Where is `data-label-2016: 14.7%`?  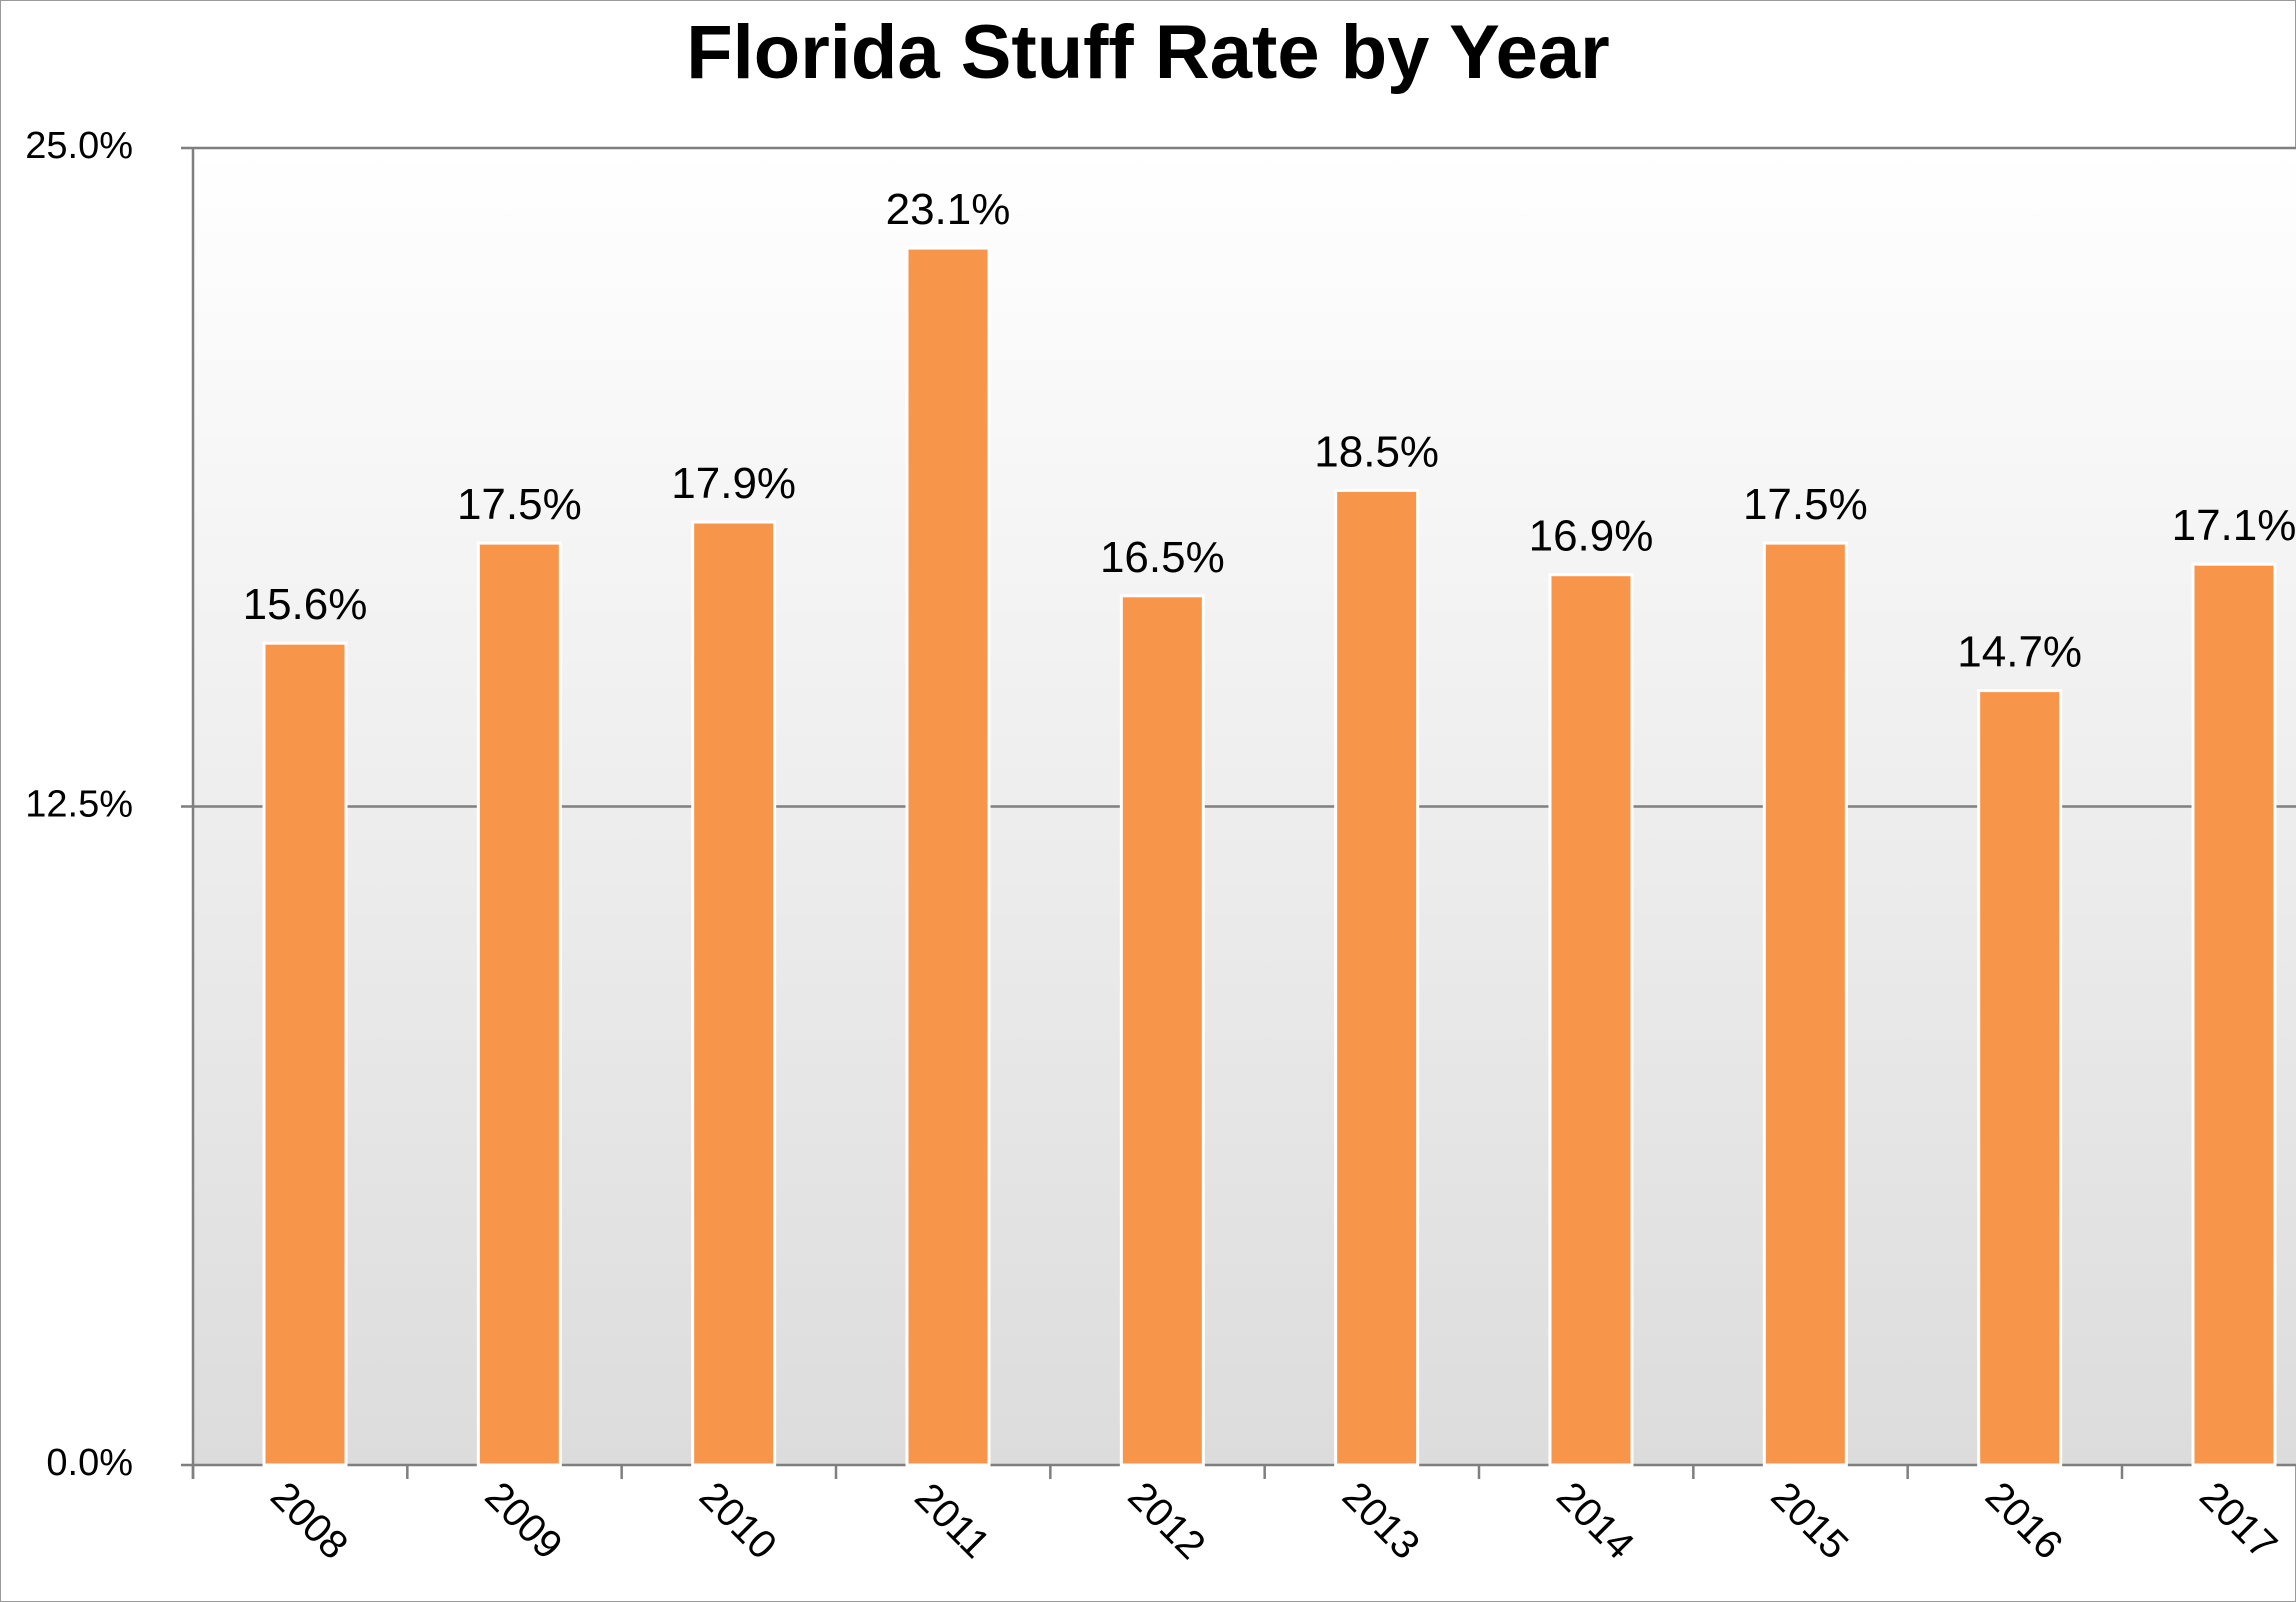 data-label-2016: 14.7% is located at coordinates (2019, 652).